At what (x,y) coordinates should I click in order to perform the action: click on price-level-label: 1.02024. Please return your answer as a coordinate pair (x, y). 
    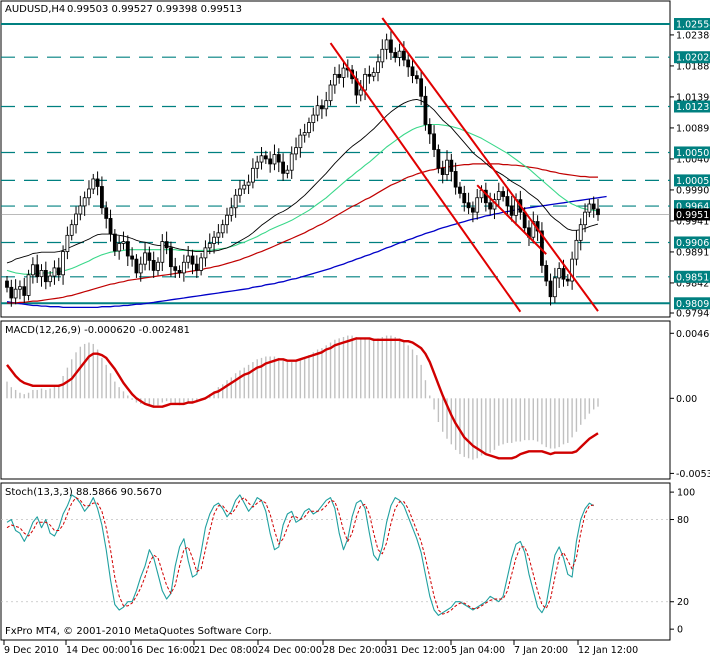
    Looking at the image, I should click on (693, 58).